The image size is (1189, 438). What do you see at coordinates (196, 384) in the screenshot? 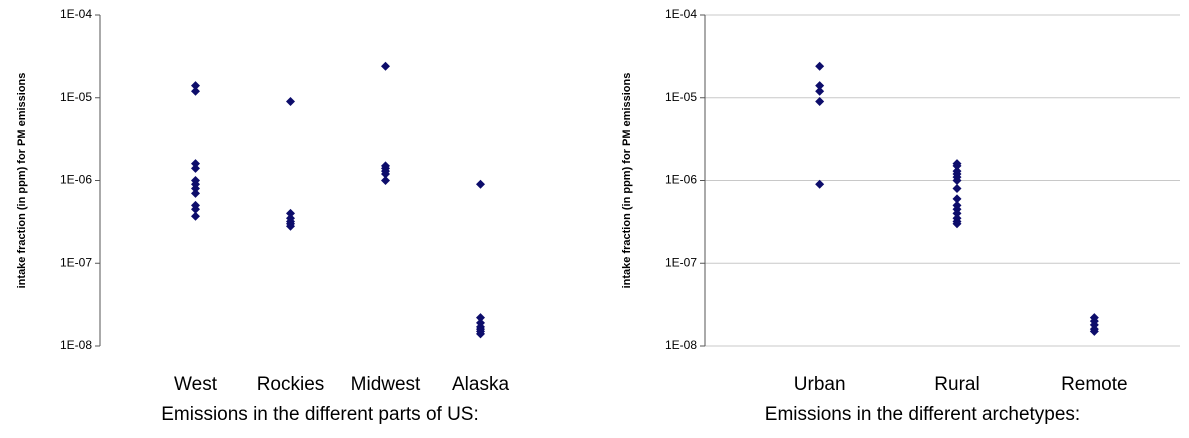
I see `x-tick-label: West` at bounding box center [196, 384].